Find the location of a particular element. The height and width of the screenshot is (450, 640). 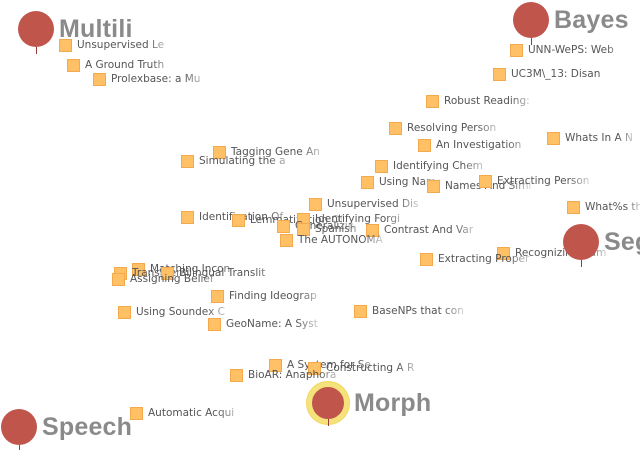

document-title: Unsupervised Dis is located at coordinates (373, 204).